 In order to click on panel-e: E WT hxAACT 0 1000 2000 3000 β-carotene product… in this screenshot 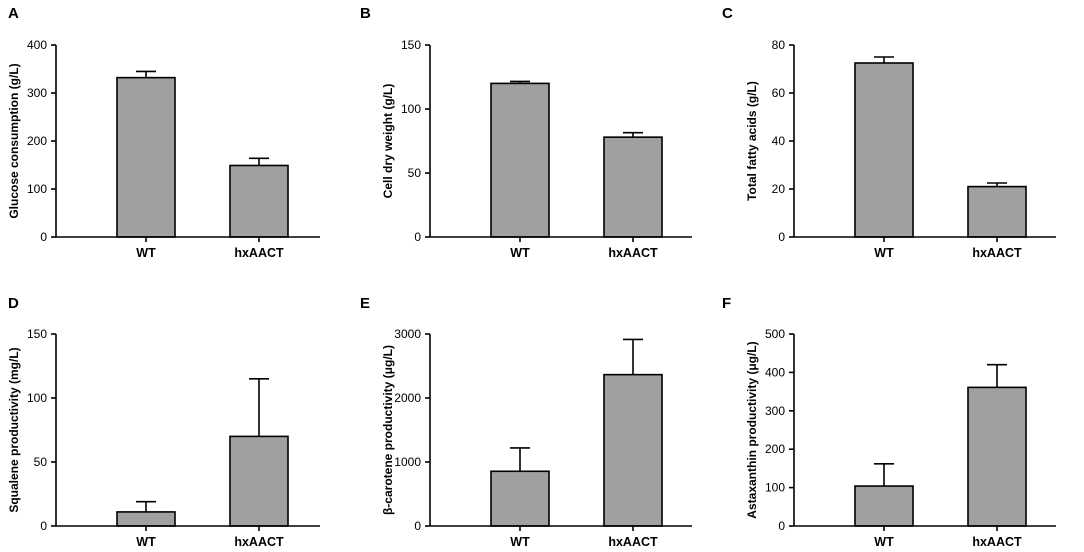, I will do `click(526, 422)`.